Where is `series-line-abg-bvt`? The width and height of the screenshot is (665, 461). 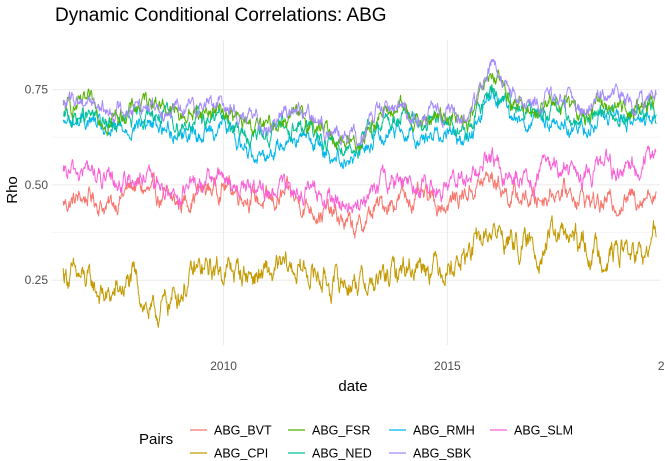
series-line-abg-bvt is located at coordinates (359, 205).